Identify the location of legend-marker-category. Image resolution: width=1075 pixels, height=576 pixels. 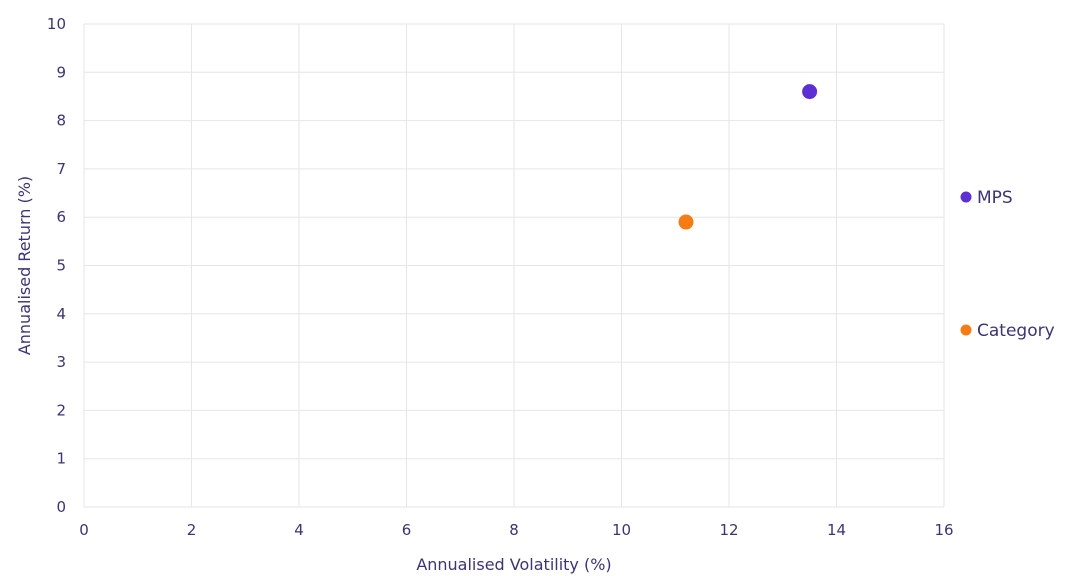
(966, 330).